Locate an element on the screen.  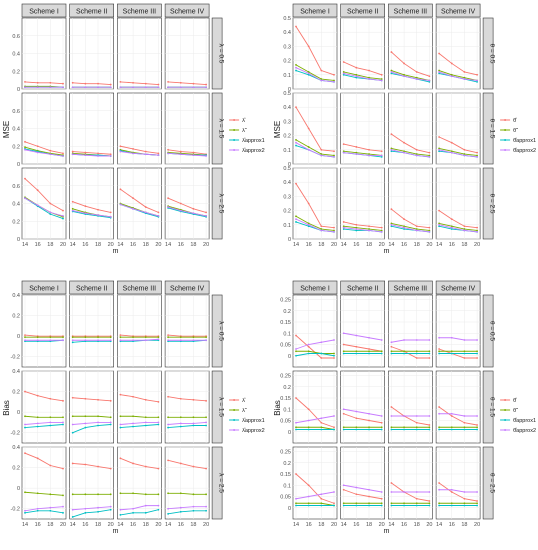
row-label: θ = 0.5 is located at coordinates (492, 53).